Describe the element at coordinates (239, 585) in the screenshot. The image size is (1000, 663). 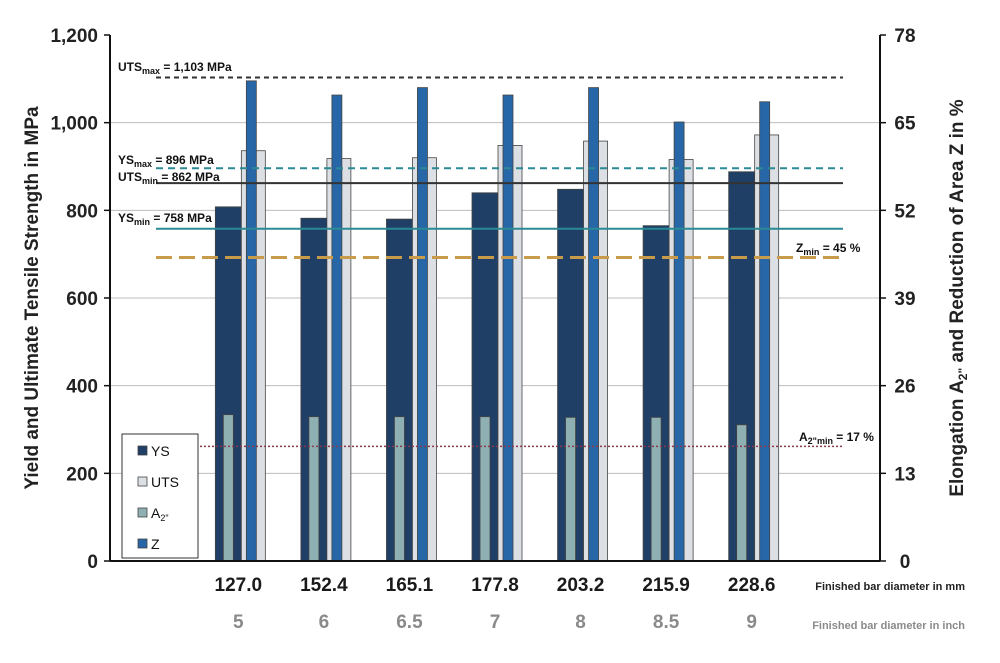
I see `x-tick-label-mm: 127.0` at that location.